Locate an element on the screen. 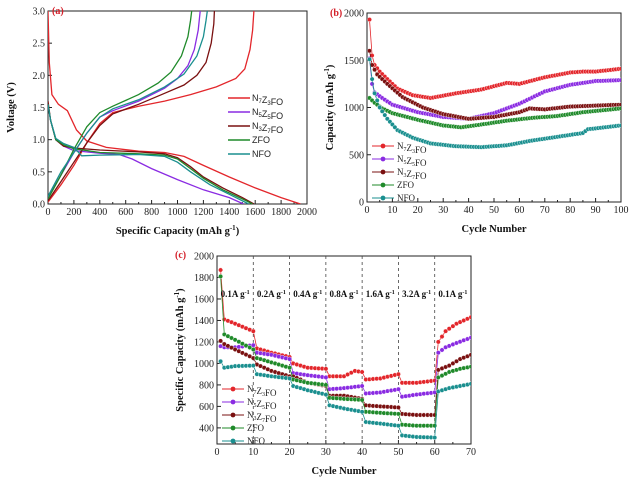  y-tick-label: 2.0 is located at coordinates (39, 76).